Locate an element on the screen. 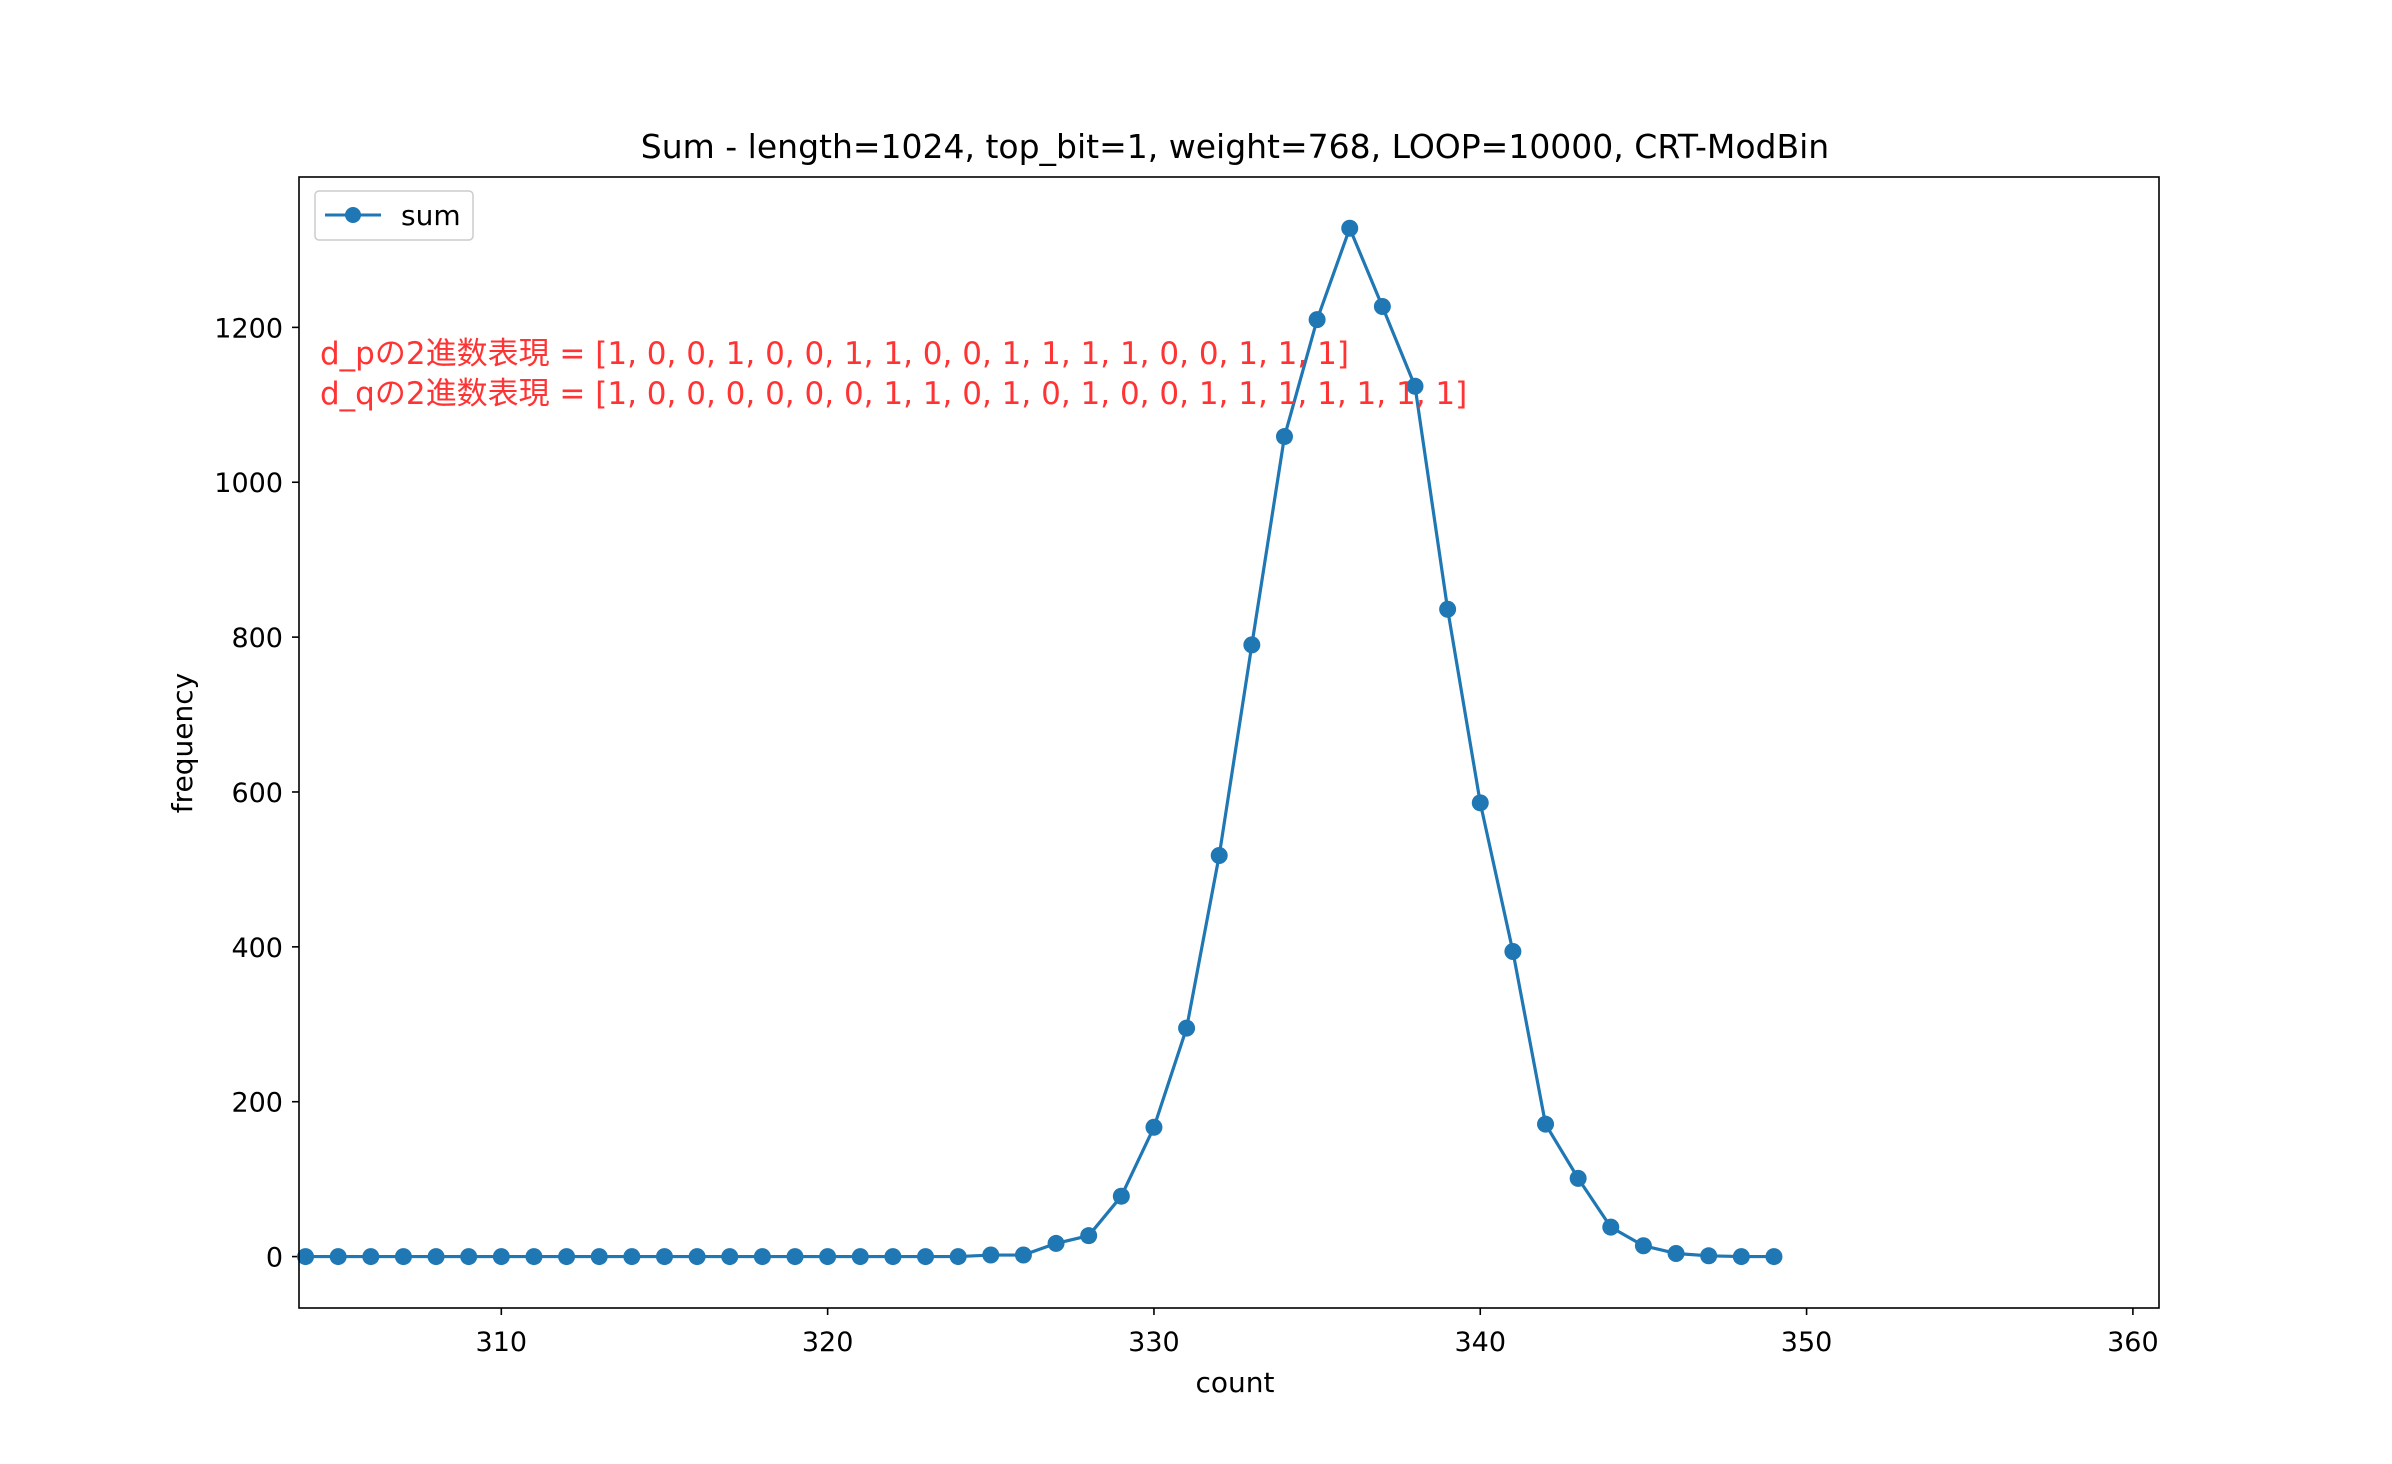 The image size is (2392, 1464). x-axis-label: count is located at coordinates (1235, 1382).